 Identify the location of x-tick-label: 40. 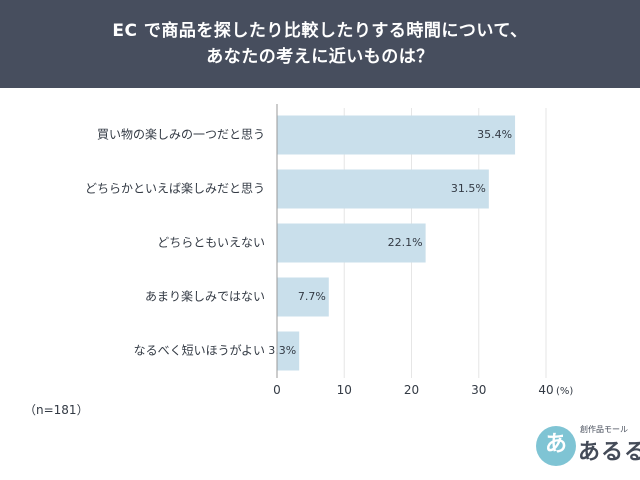
(545, 390).